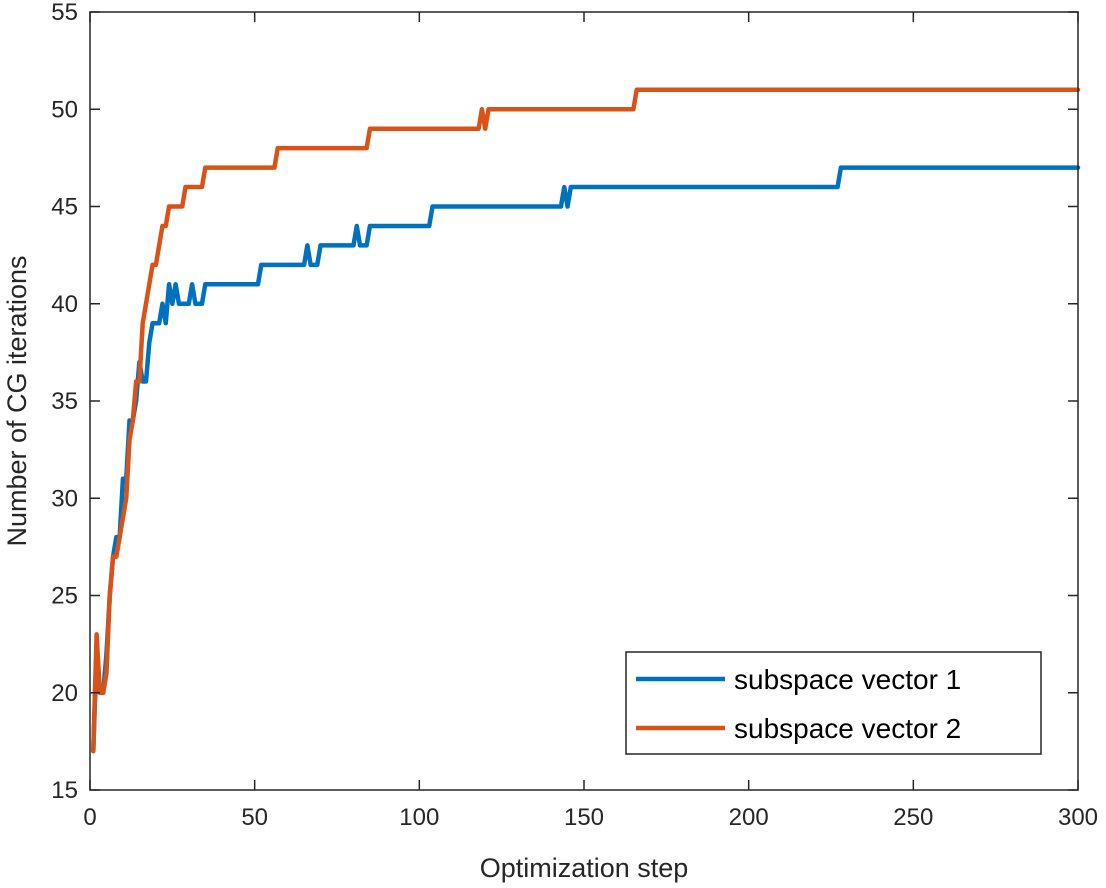 This screenshot has width=1106, height=888. Describe the element at coordinates (847, 728) in the screenshot. I see `legend-label-series-2: subspace vector 2` at that location.